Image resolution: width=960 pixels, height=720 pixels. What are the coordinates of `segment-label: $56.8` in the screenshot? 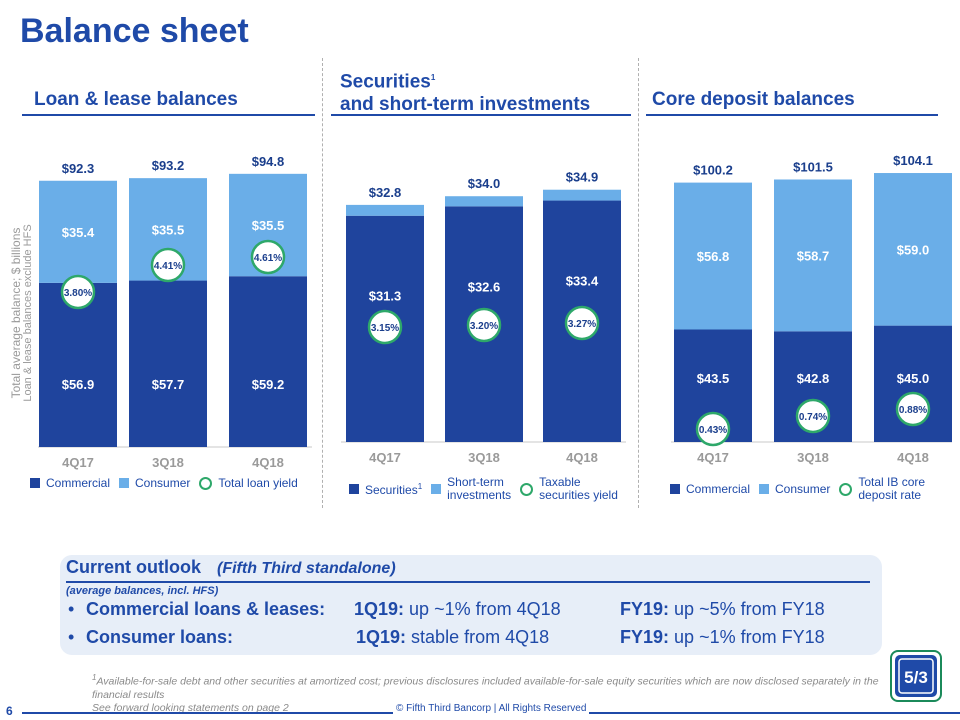 It's located at (713, 256).